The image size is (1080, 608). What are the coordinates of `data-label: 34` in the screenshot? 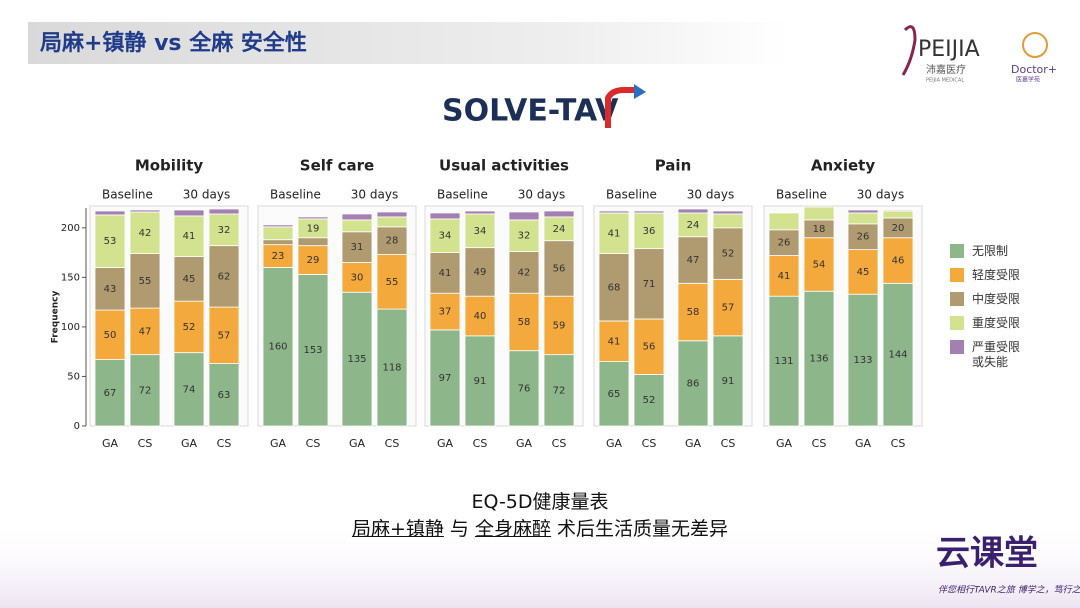 It's located at (480, 231).